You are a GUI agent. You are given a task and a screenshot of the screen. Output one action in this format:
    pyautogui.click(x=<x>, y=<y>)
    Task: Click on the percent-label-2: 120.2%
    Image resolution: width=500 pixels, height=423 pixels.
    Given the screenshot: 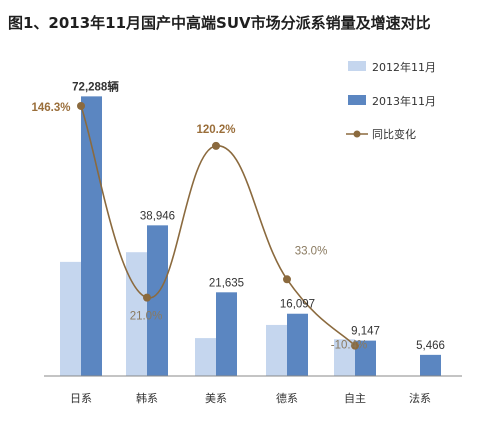 What is the action you would take?
    pyautogui.click(x=215, y=130)
    